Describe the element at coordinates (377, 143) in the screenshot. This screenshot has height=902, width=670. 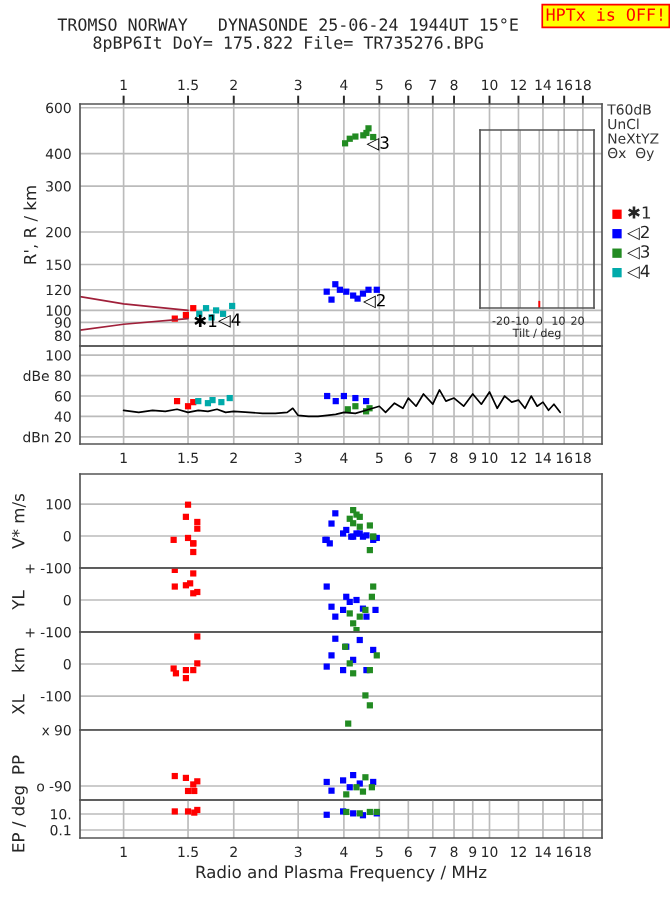
I see `annotation: ◁3` at that location.